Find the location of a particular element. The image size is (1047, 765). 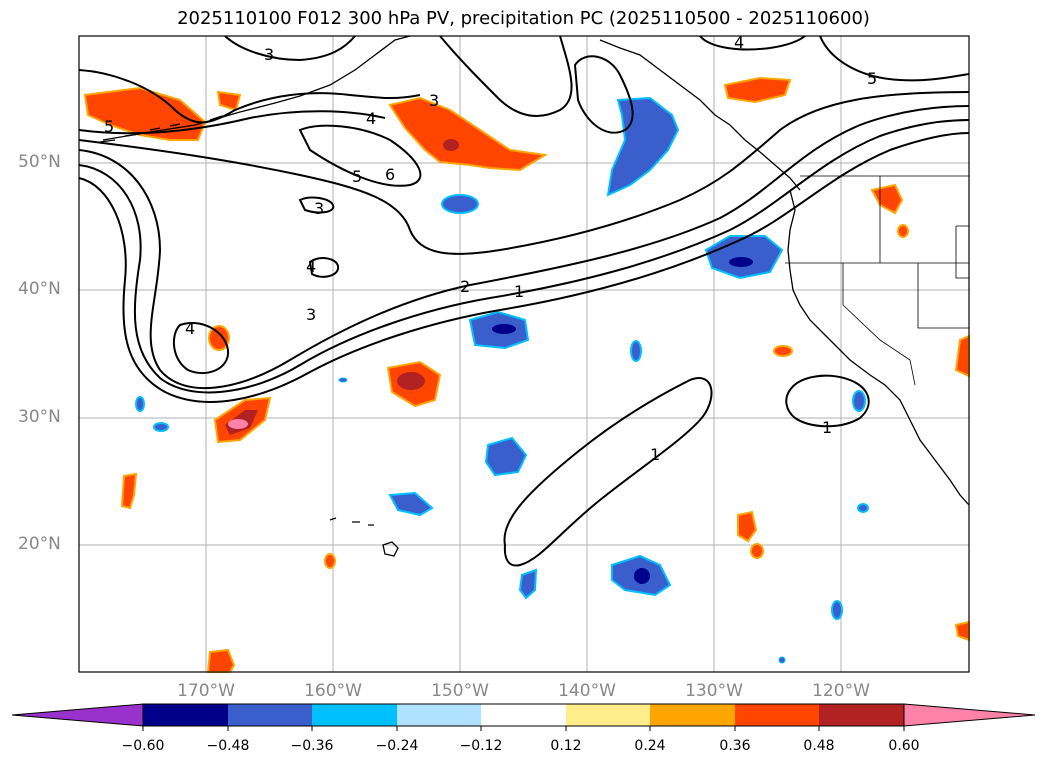

lat-label: 50°N is located at coordinates (39, 162).